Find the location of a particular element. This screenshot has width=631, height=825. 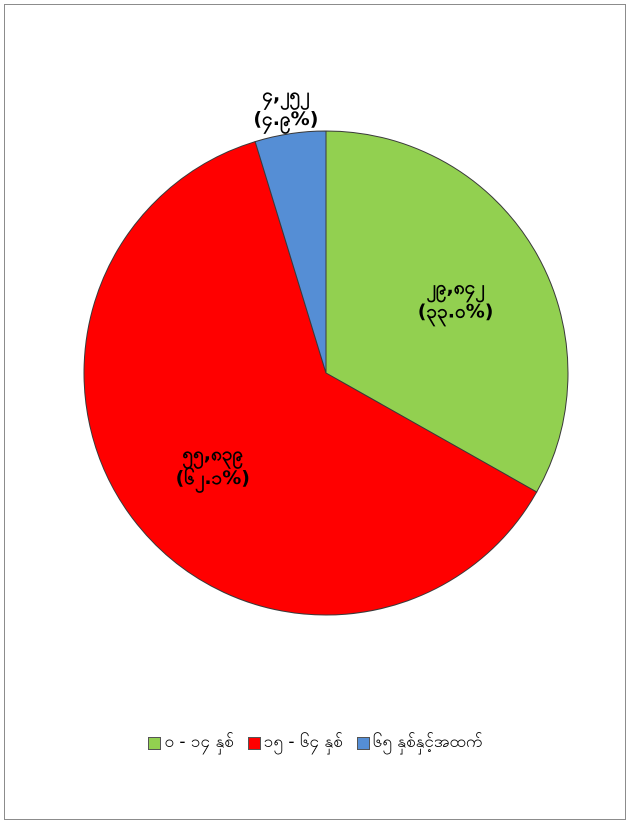

legend-label-15-64: ၁၅ - ၆၄ နှစ် is located at coordinates (303, 742).